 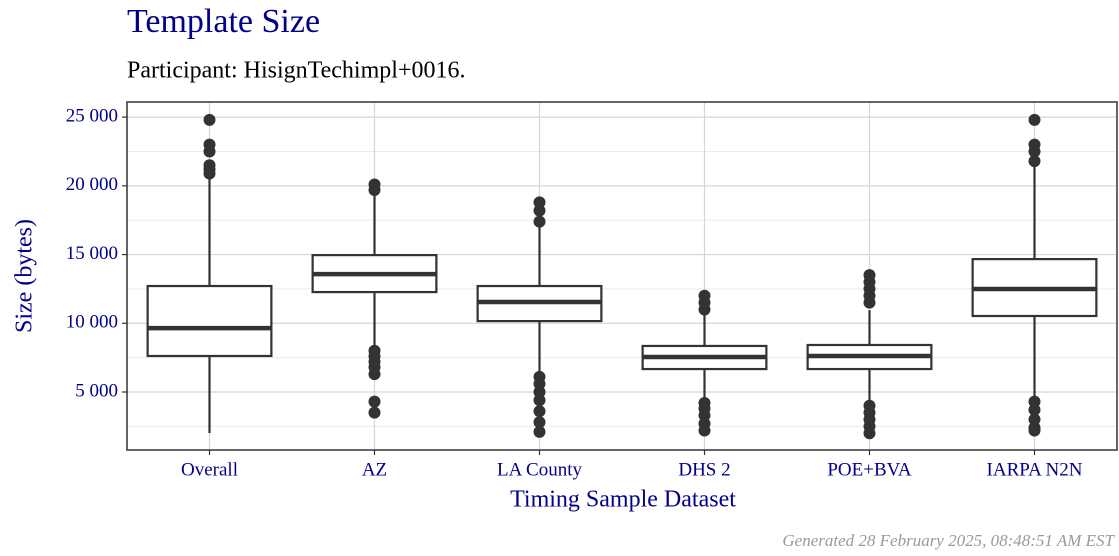 What do you see at coordinates (223, 21) in the screenshot?
I see `chart-title: Template Size` at bounding box center [223, 21].